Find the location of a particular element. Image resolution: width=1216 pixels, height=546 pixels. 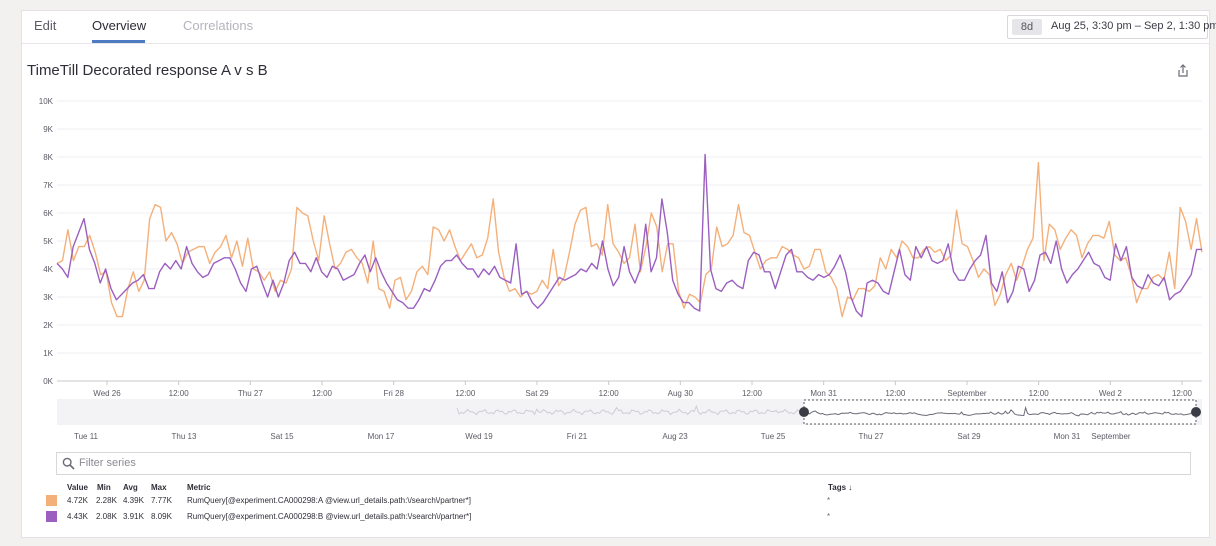

legend-max: 7.77K is located at coordinates (161, 500).